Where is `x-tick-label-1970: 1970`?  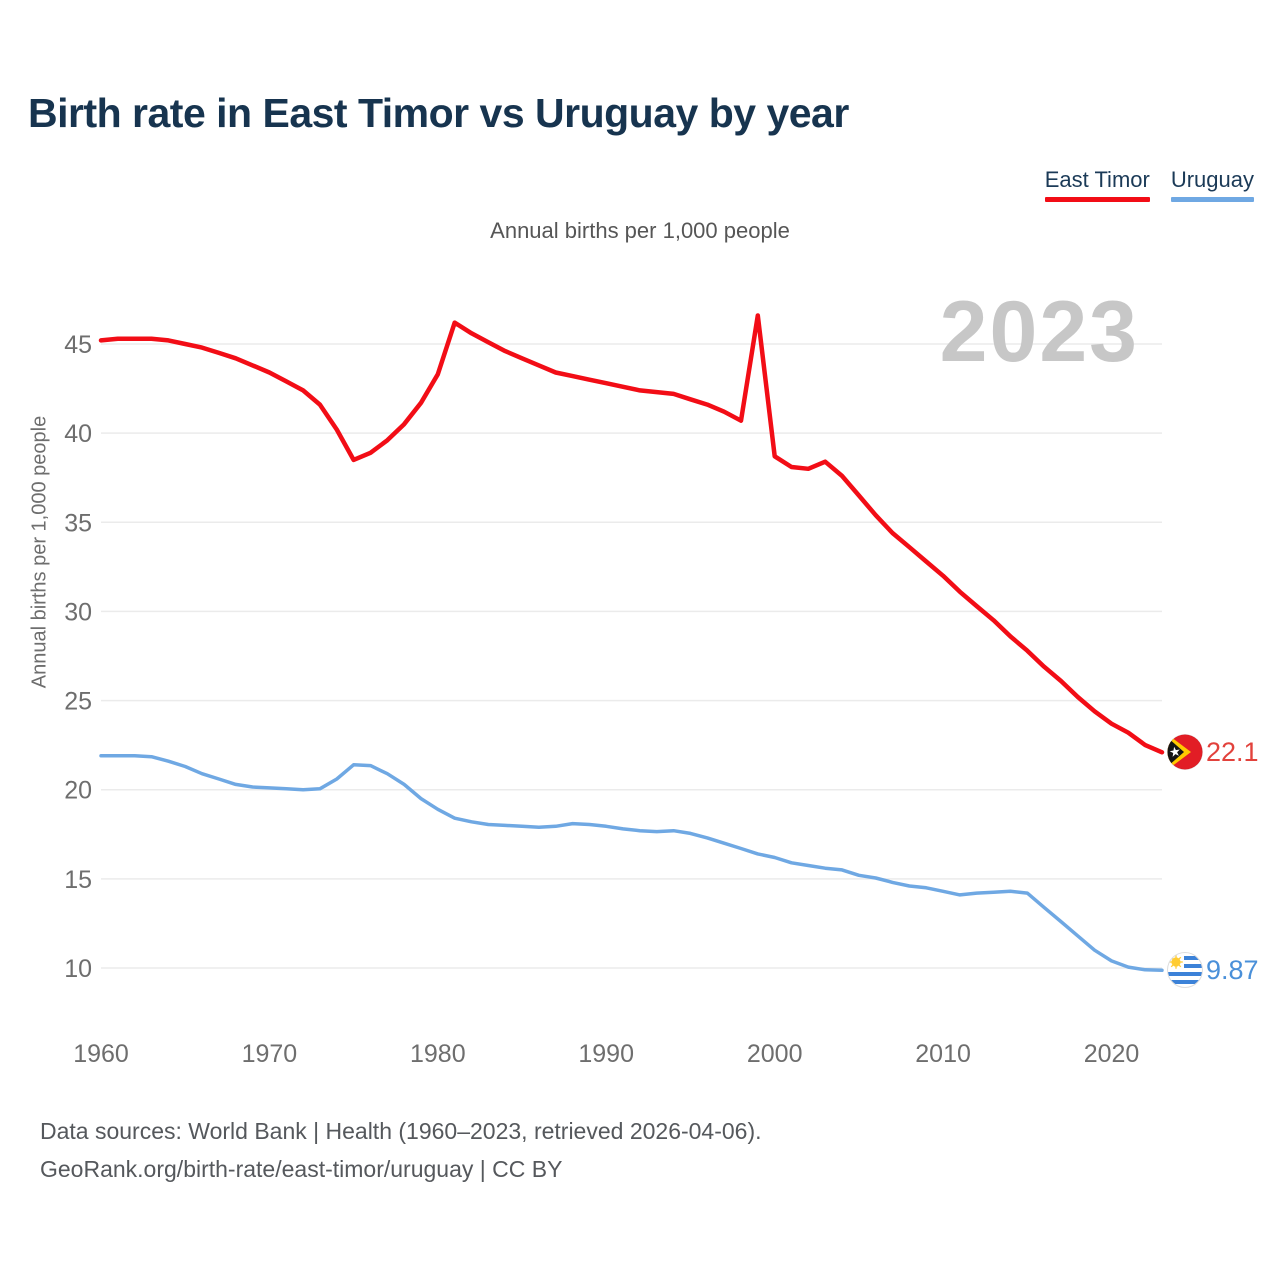
x-tick-label-1970: 1970 is located at coordinates (270, 1054).